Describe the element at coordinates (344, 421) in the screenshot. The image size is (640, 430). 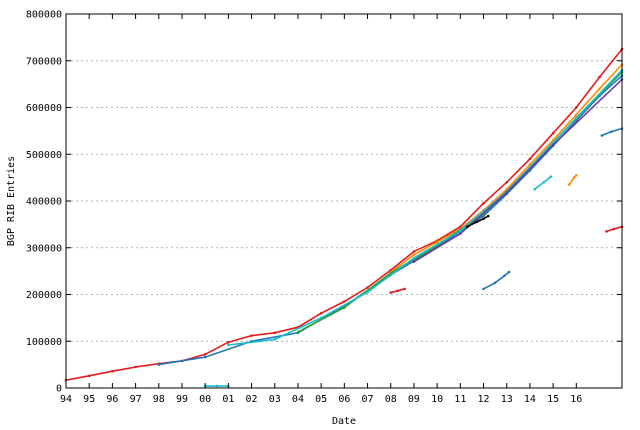
I see `x-axis-title: Date` at that location.